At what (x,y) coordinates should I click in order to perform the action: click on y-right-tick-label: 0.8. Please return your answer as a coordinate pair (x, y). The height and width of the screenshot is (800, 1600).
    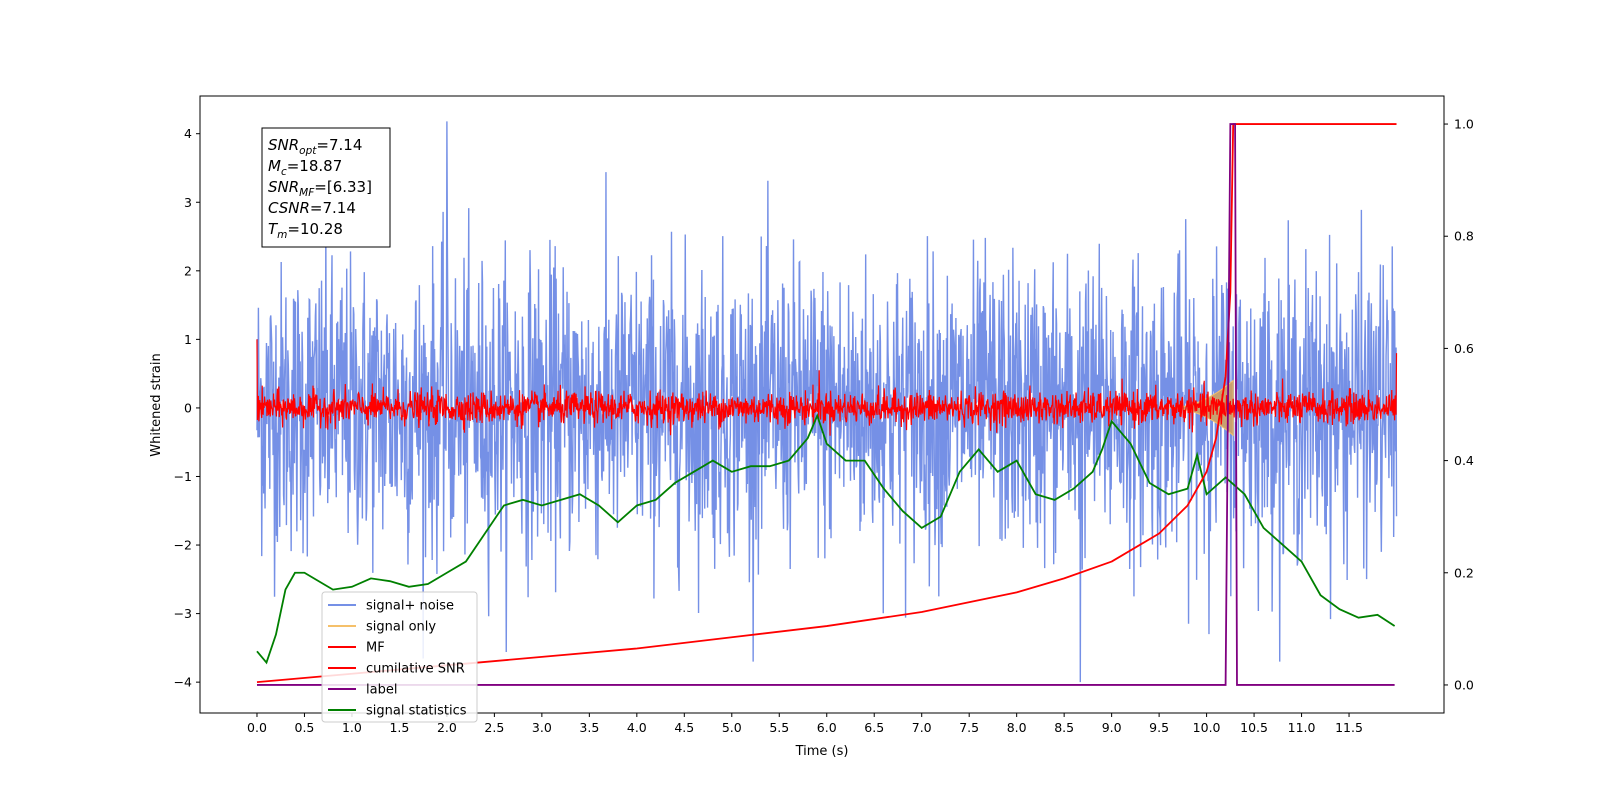
    Looking at the image, I should click on (1464, 236).